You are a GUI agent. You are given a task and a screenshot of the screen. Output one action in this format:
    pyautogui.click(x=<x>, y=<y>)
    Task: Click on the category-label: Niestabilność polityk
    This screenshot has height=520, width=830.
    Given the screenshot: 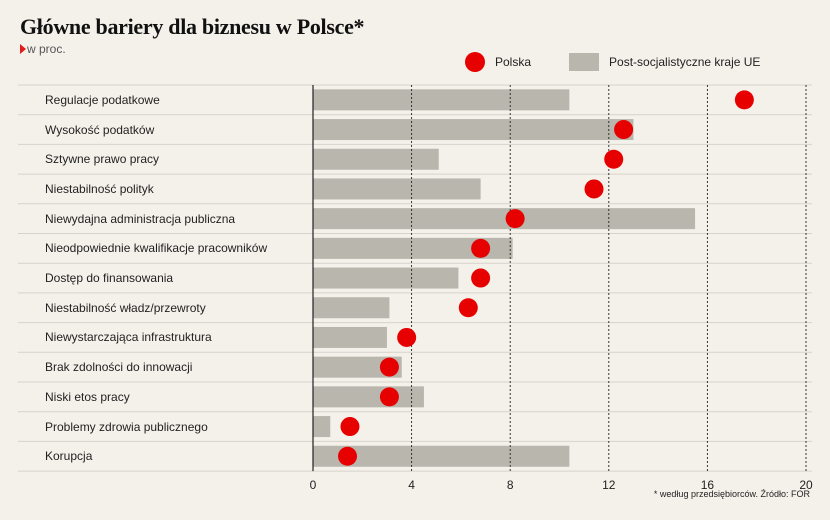 What is the action you would take?
    pyautogui.click(x=99, y=188)
    